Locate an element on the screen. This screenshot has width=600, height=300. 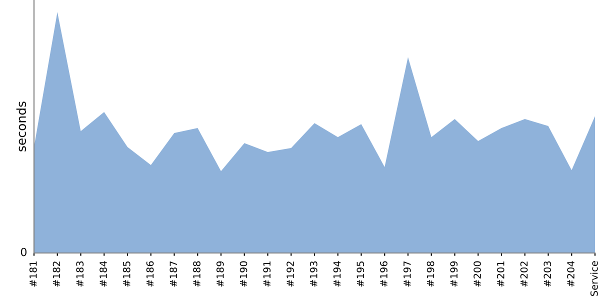
x-tick-label: #200 is located at coordinates (477, 274).